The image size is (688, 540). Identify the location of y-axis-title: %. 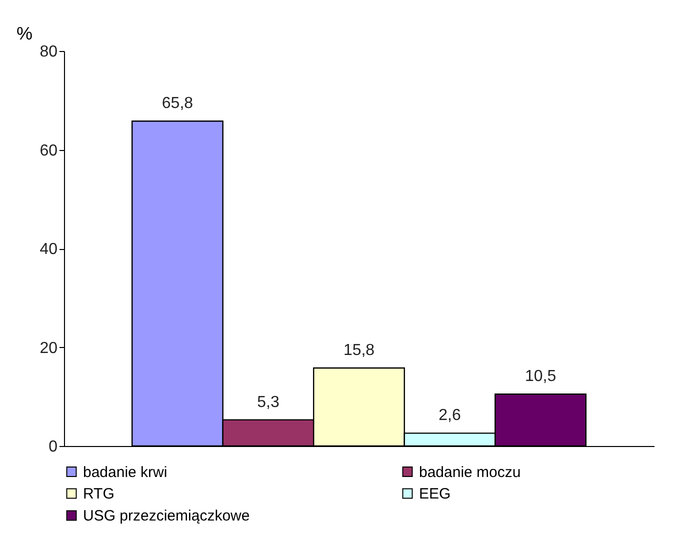
(24, 34).